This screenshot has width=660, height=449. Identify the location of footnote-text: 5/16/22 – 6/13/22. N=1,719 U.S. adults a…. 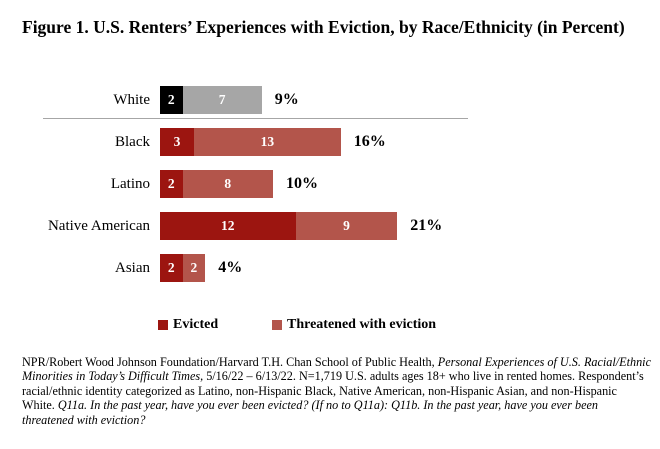
(333, 391).